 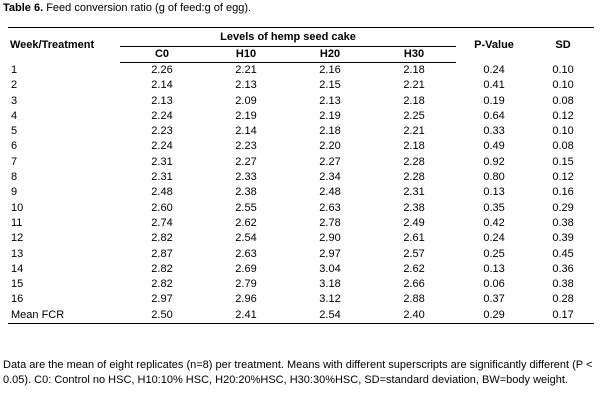 What do you see at coordinates (330, 284) in the screenshot?
I see `cell-h20: 3.18` at bounding box center [330, 284].